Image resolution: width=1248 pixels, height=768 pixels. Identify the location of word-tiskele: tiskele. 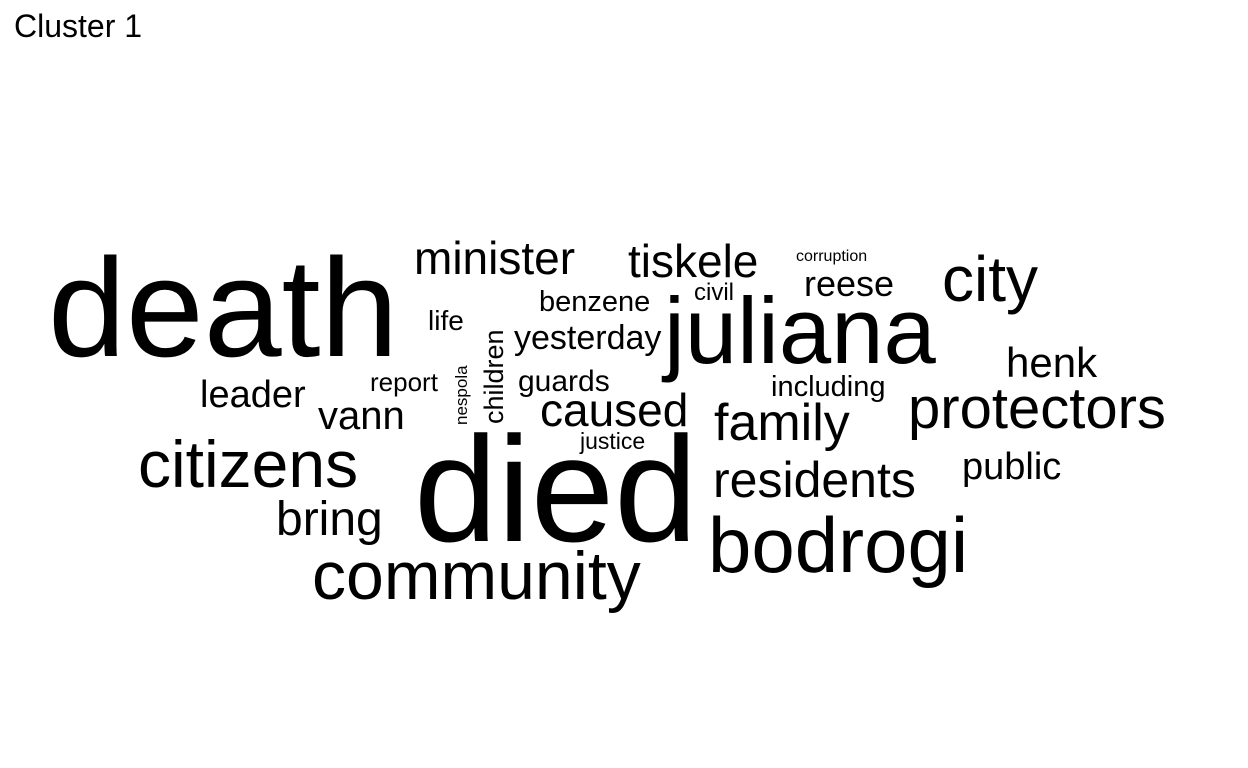
(693, 261).